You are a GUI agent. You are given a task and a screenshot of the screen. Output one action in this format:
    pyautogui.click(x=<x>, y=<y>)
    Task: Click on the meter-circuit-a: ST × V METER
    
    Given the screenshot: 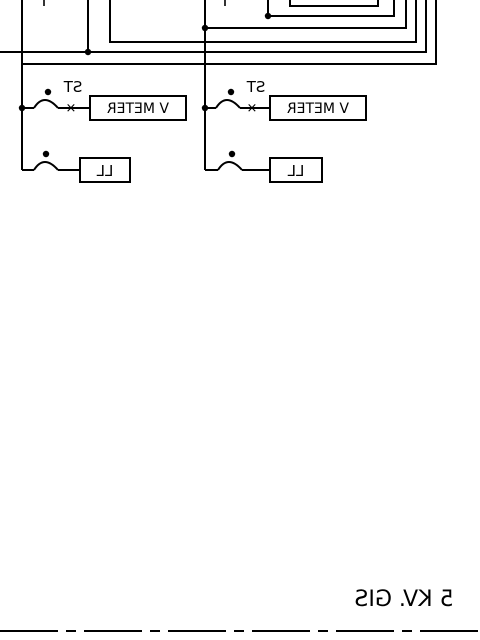 What is the action you would take?
    pyautogui.click(x=102, y=99)
    